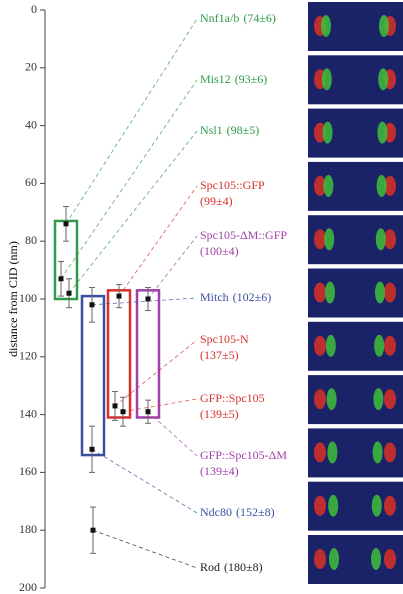  What do you see at coordinates (31, 182) in the screenshot?
I see `y-tick-label: 60` at bounding box center [31, 182].